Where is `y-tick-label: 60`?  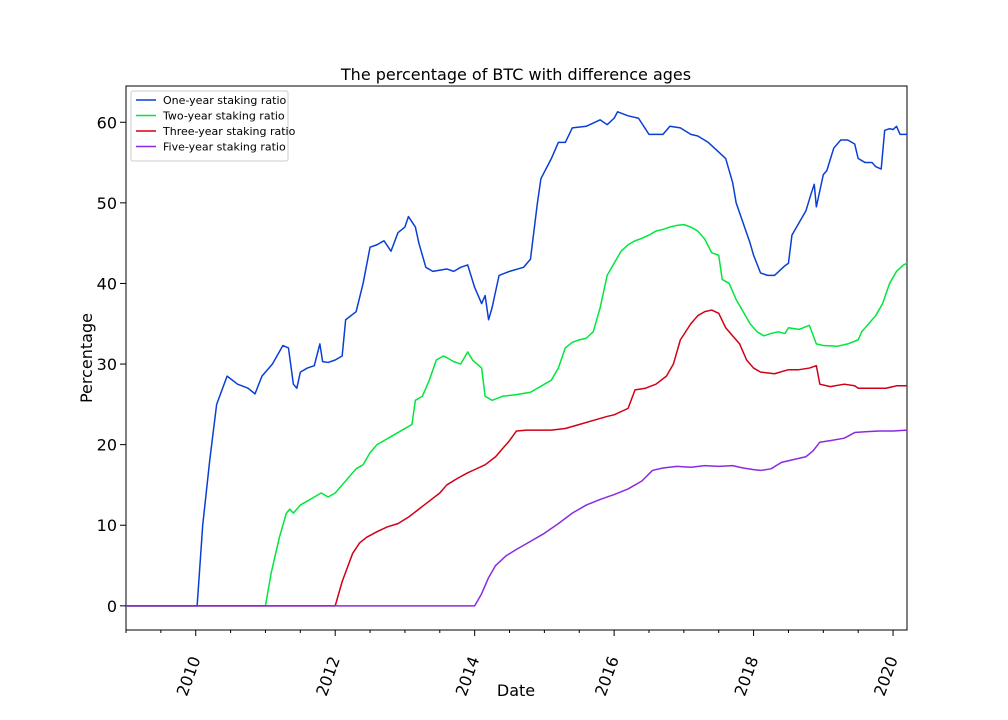
y-tick-label: 60 is located at coordinates (107, 122).